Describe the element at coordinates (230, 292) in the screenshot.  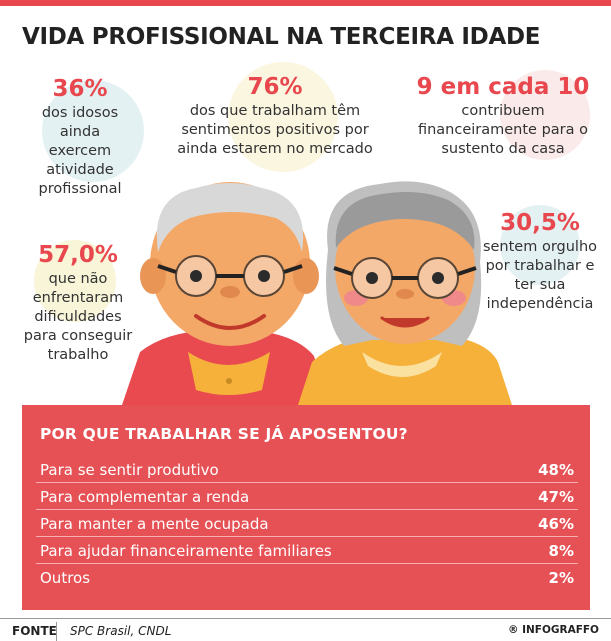
I see `man-nose` at that location.